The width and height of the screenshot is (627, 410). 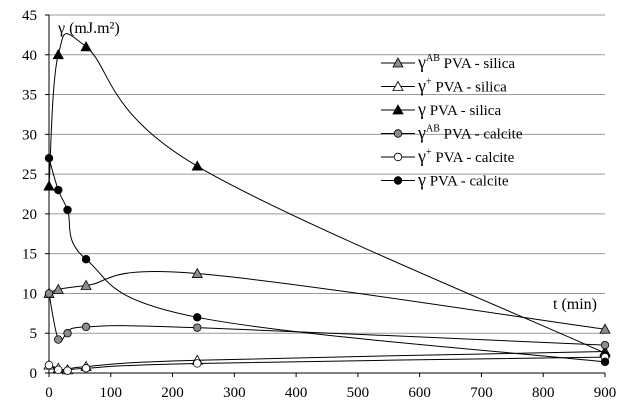 What do you see at coordinates (29, 175) in the screenshot?
I see `y-tick-label: 25` at bounding box center [29, 175].